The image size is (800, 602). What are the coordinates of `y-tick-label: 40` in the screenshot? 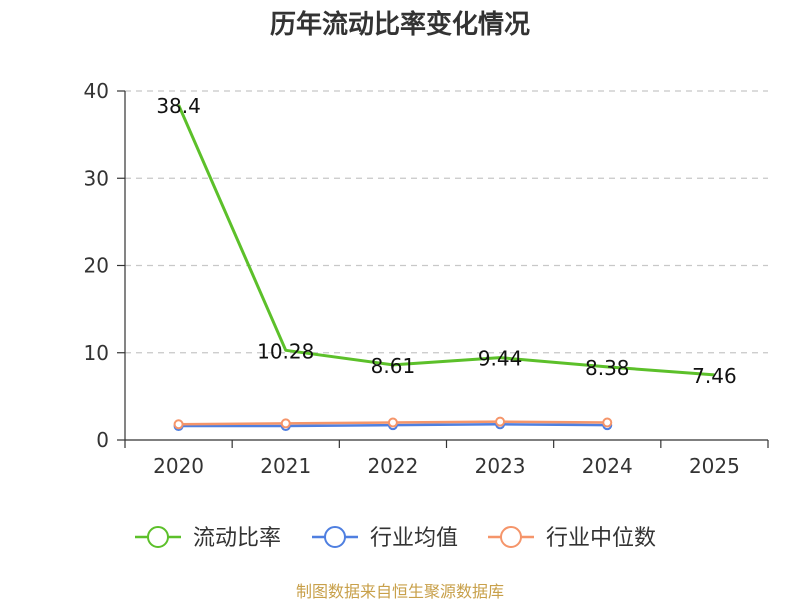 It's located at (96, 91).